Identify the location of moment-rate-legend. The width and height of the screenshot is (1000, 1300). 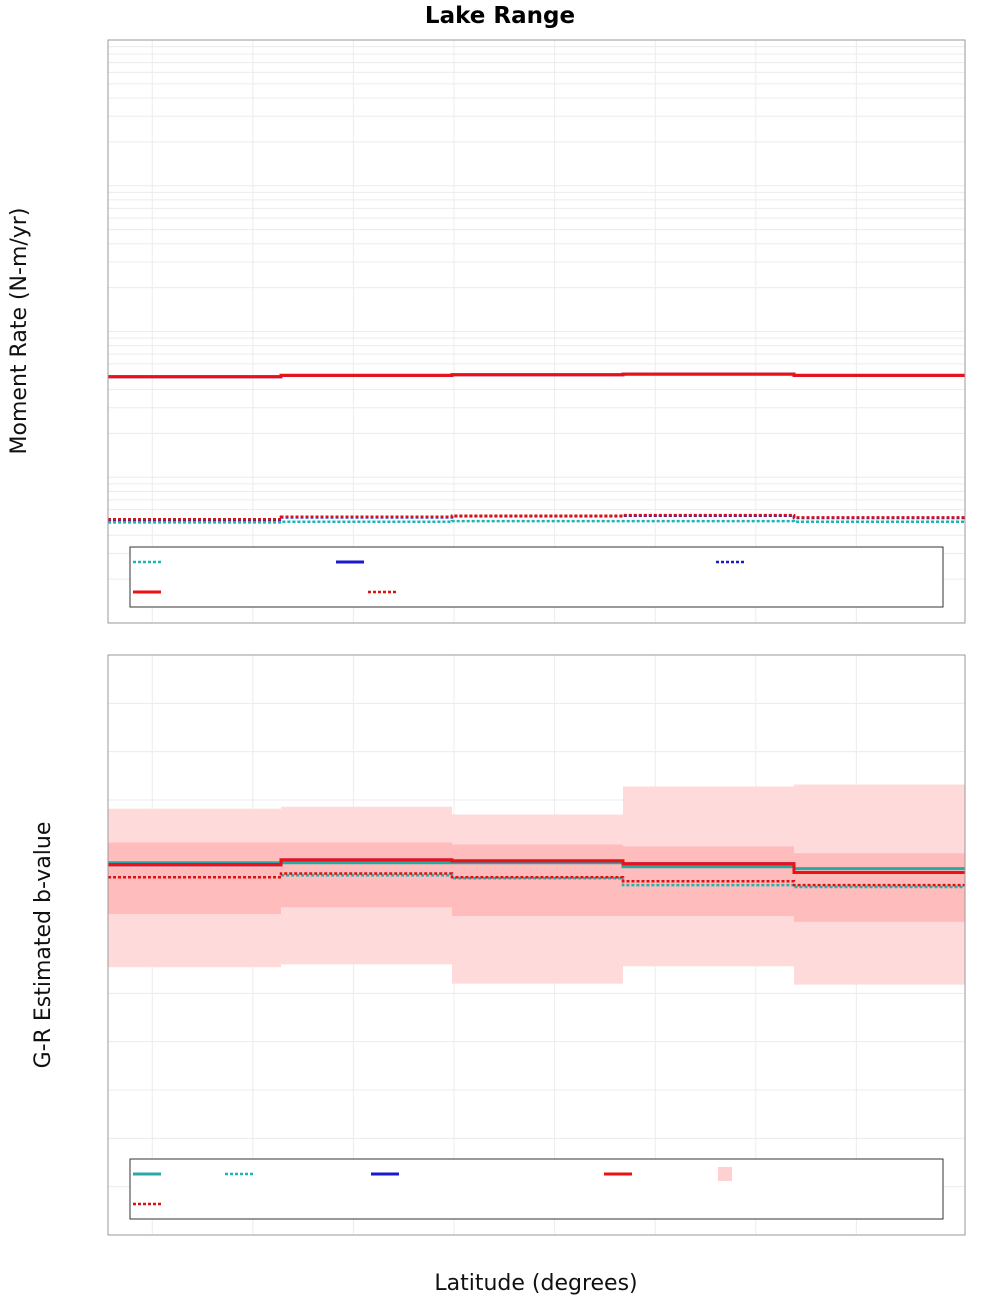
(536, 577).